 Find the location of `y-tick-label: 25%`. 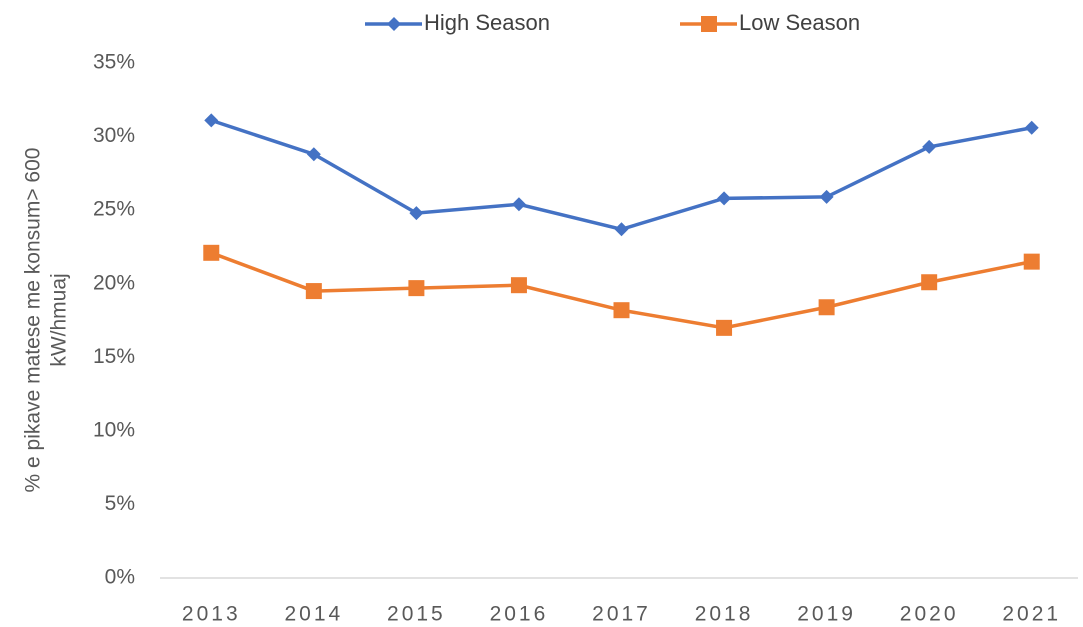

y-tick-label: 25% is located at coordinates (114, 209).